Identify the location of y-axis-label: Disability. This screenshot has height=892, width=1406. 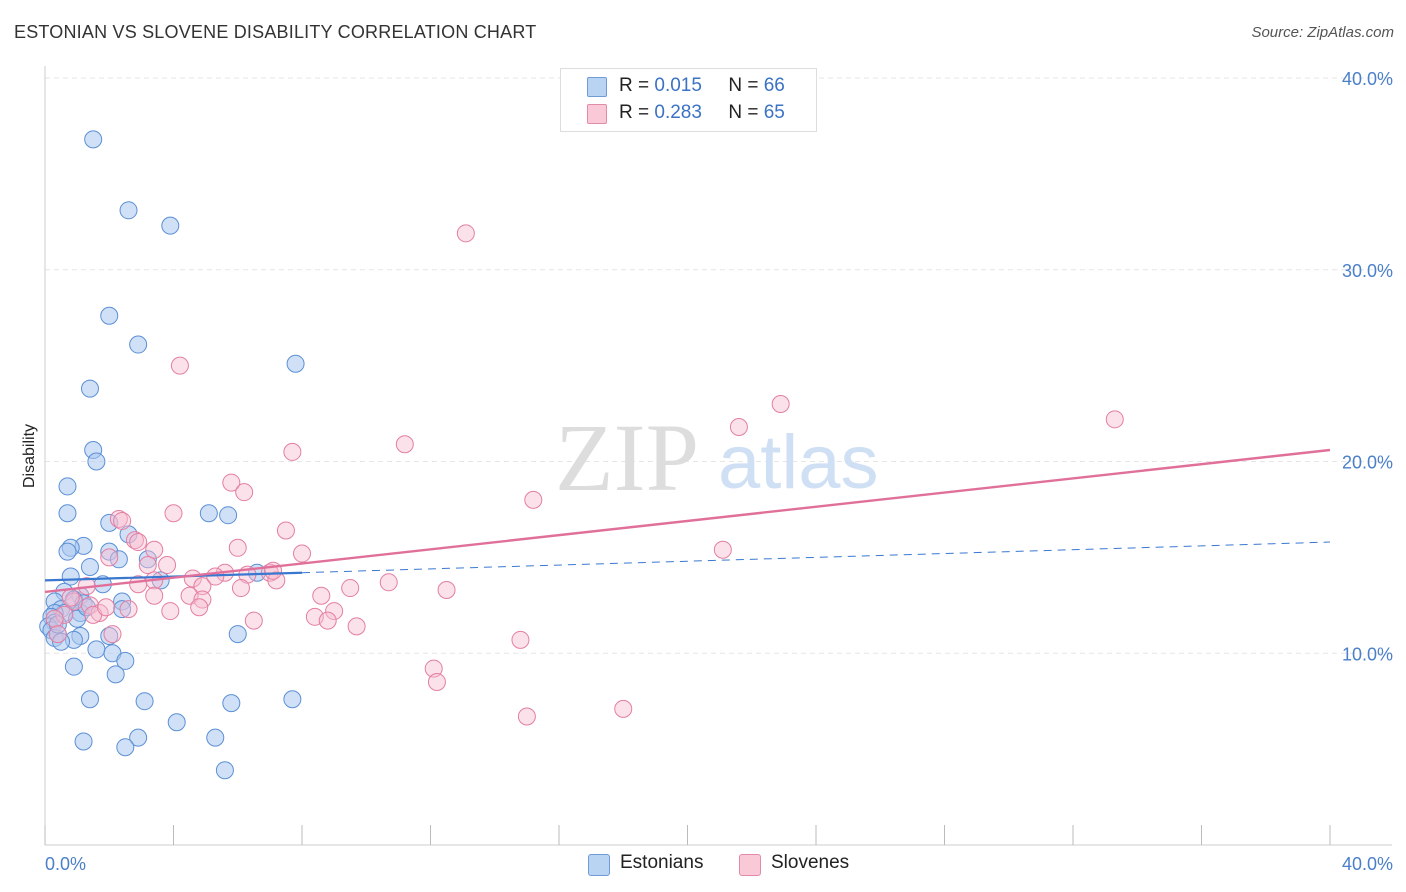
(29, 456).